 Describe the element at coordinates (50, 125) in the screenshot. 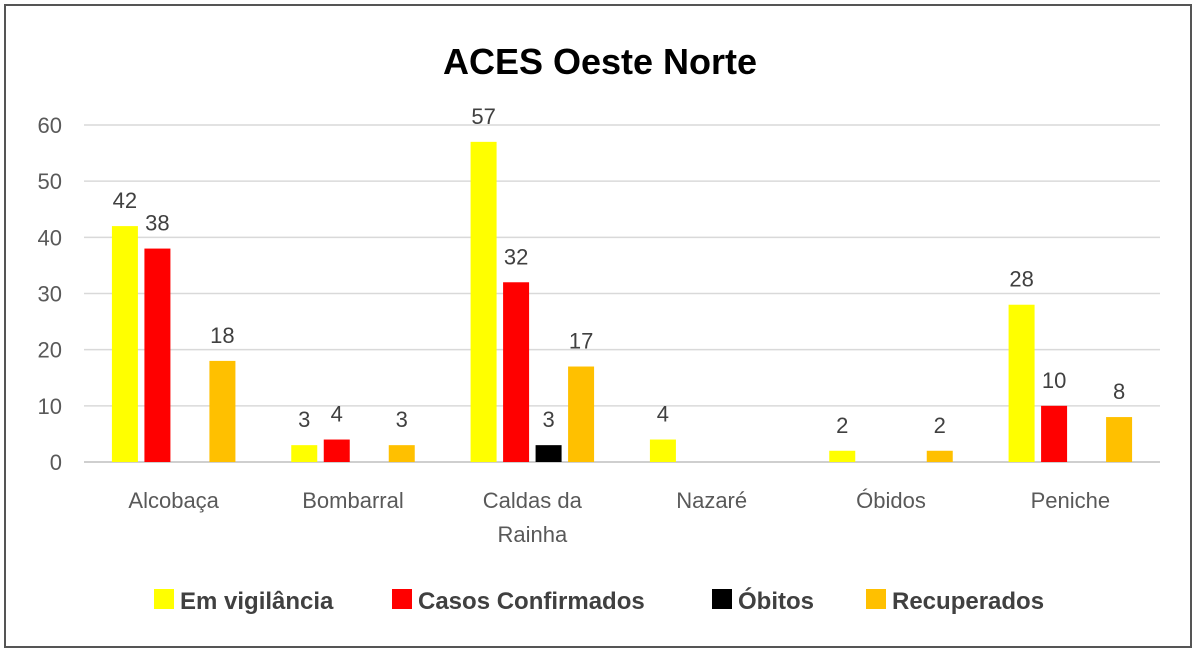

I see `y-tick-label: 60` at that location.